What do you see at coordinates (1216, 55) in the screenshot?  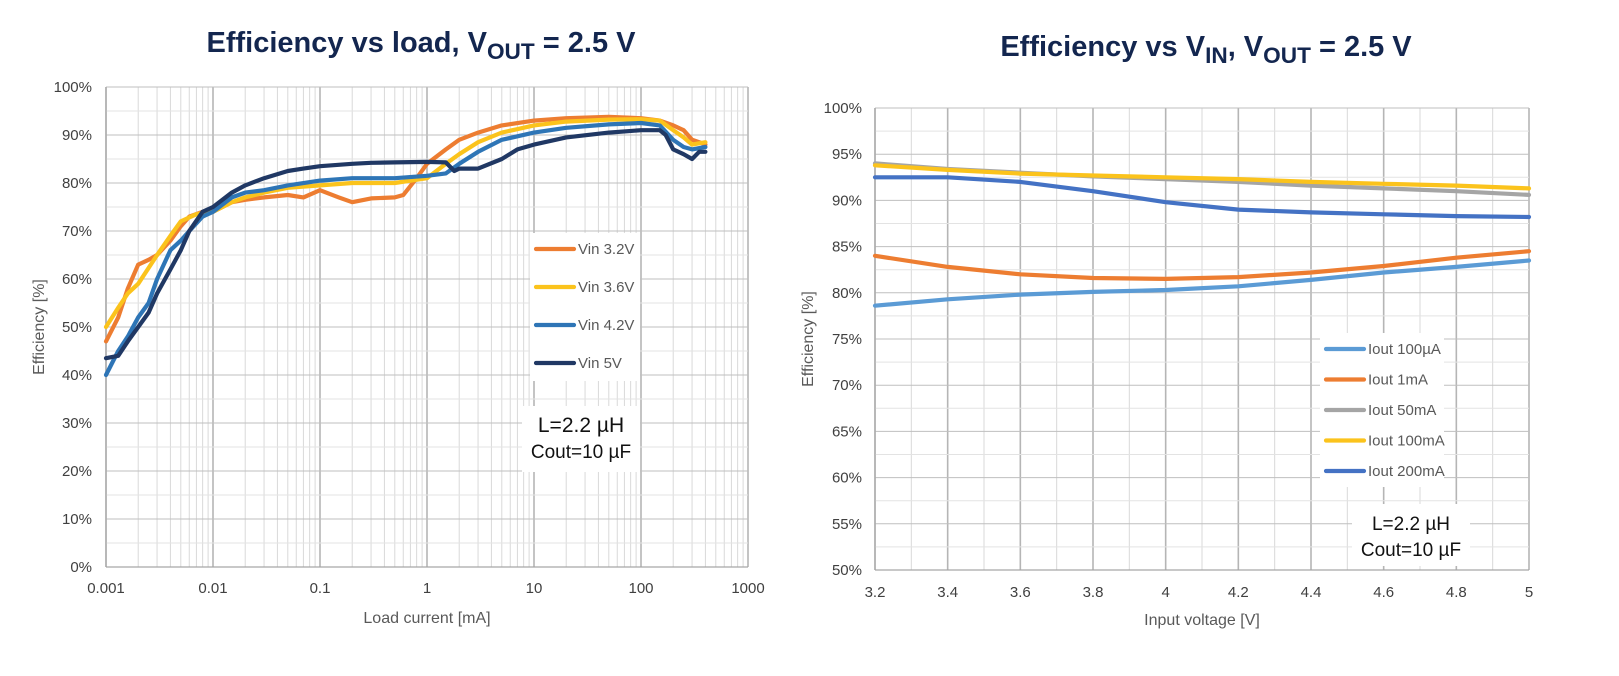 I see `chart-title-subscript: IN` at bounding box center [1216, 55].